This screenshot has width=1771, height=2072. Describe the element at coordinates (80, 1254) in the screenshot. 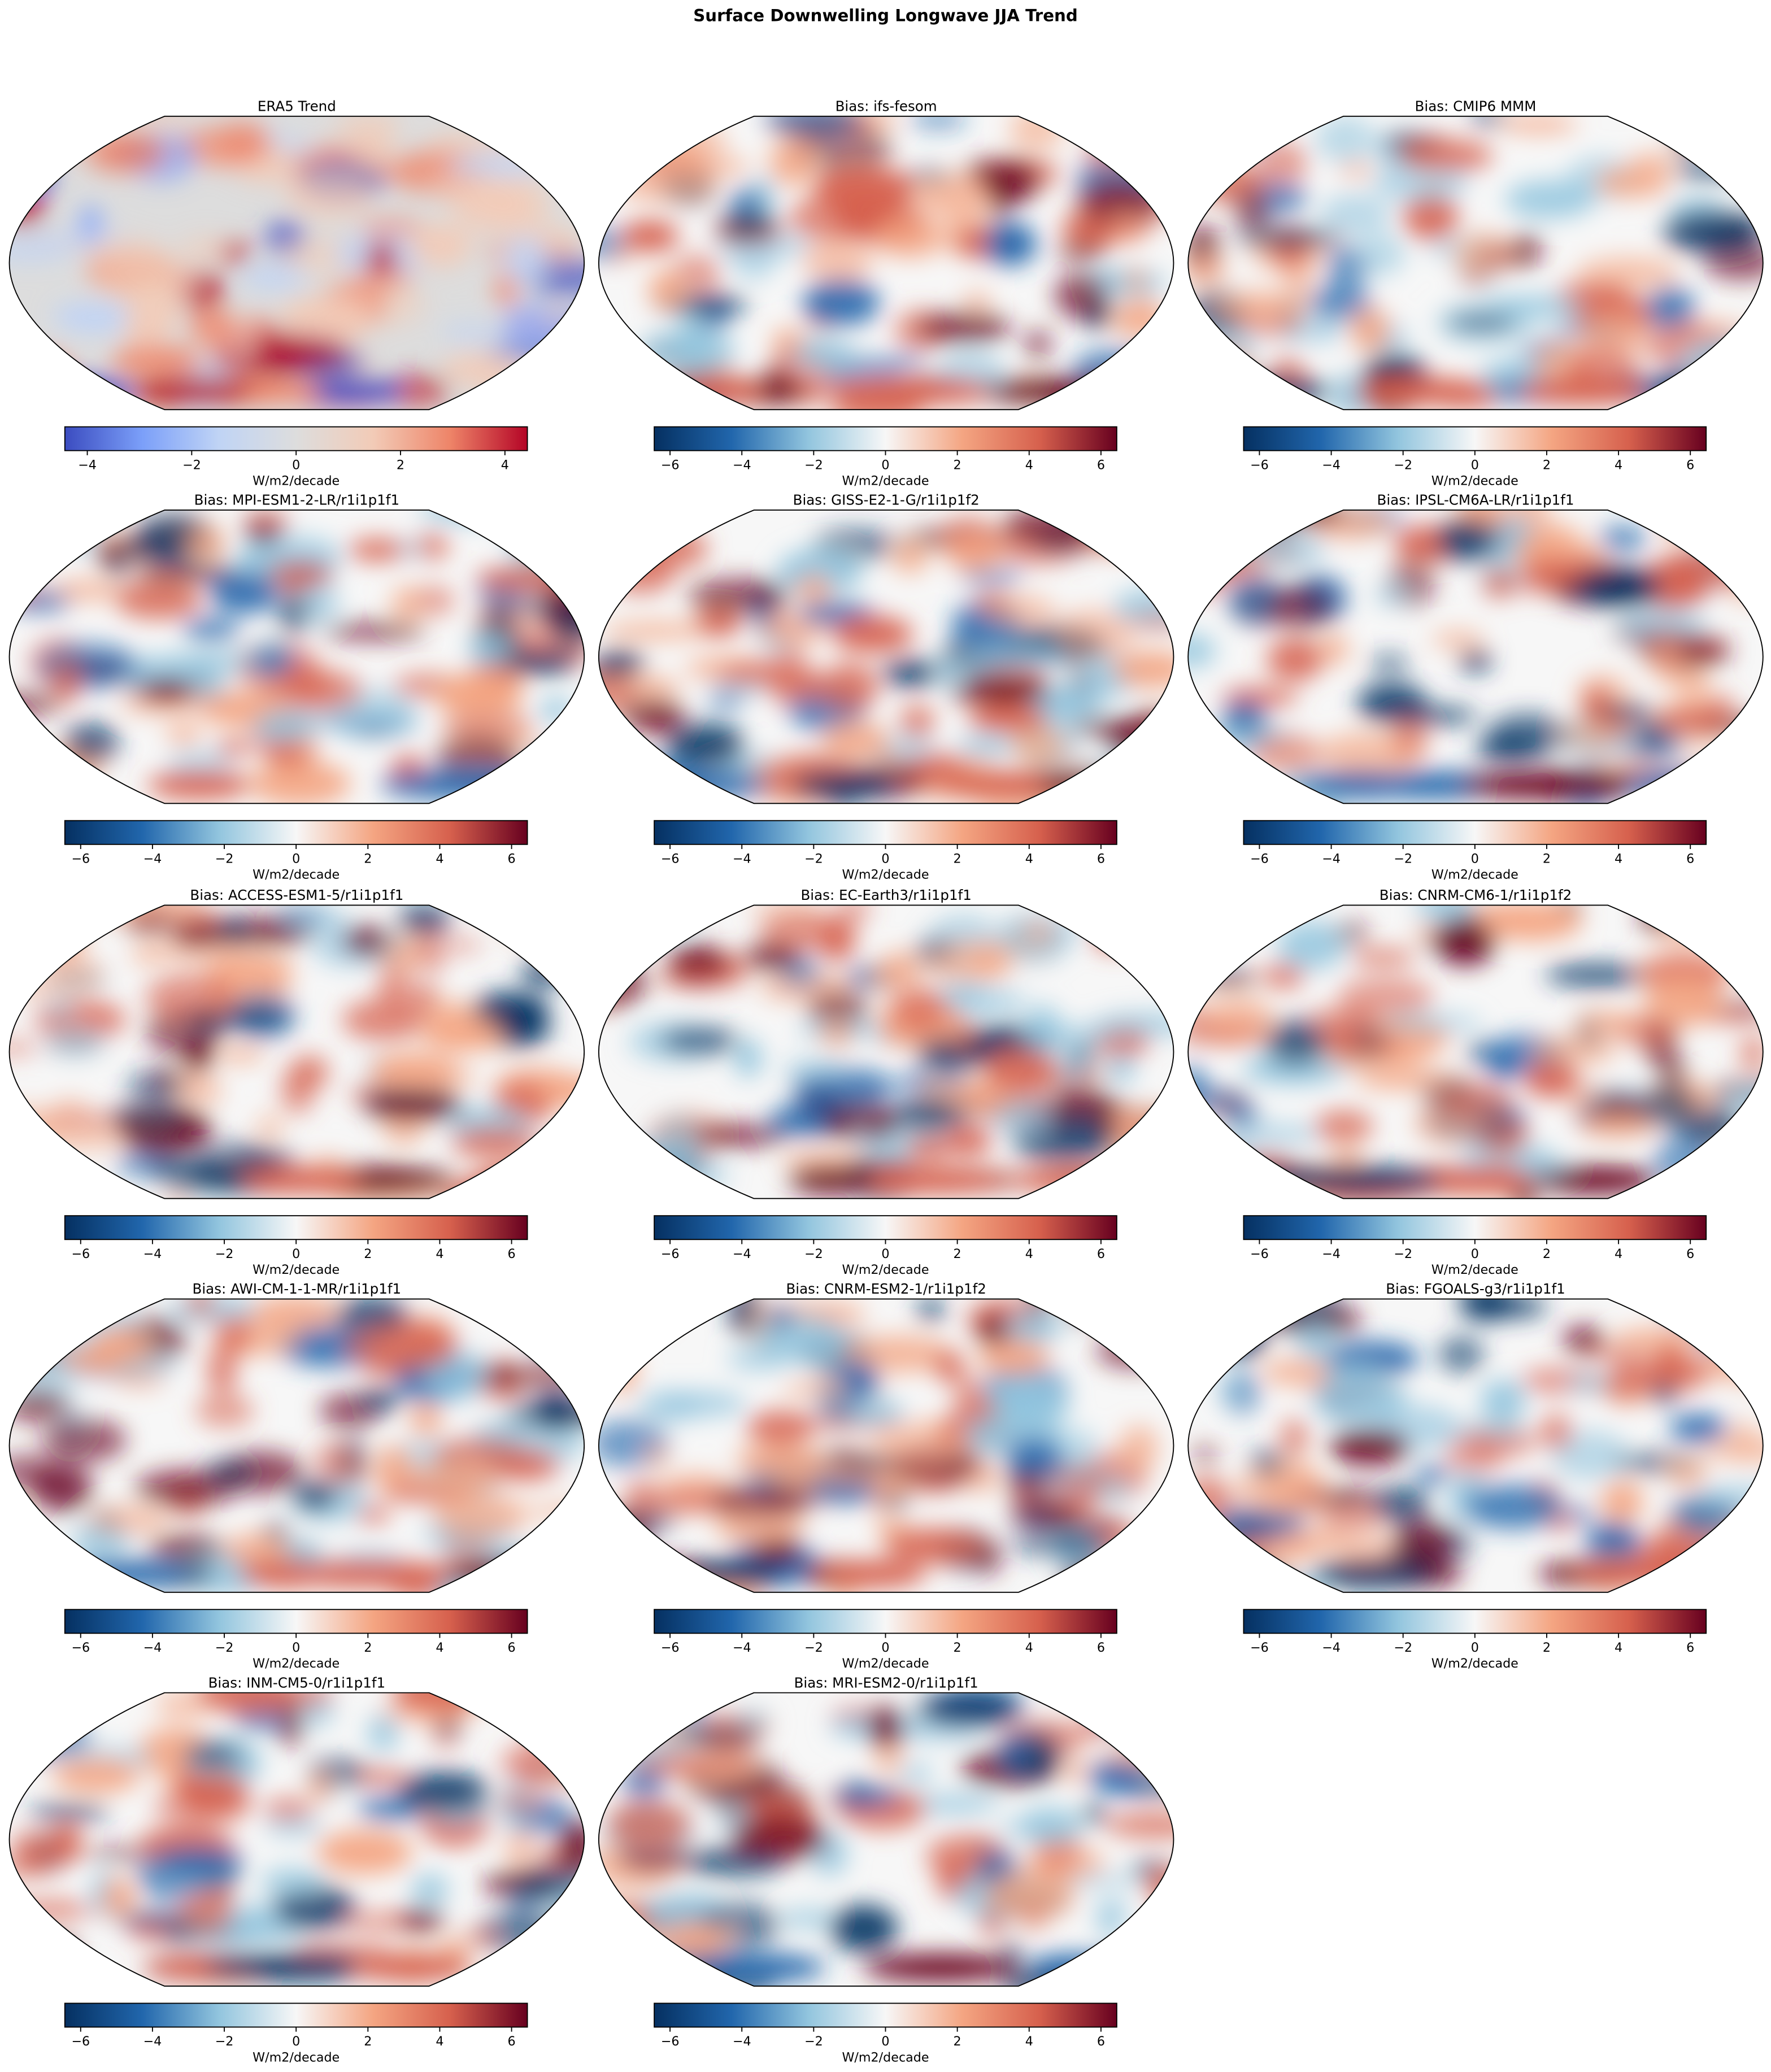

I see `colorbar-tick-label: −6` at that location.